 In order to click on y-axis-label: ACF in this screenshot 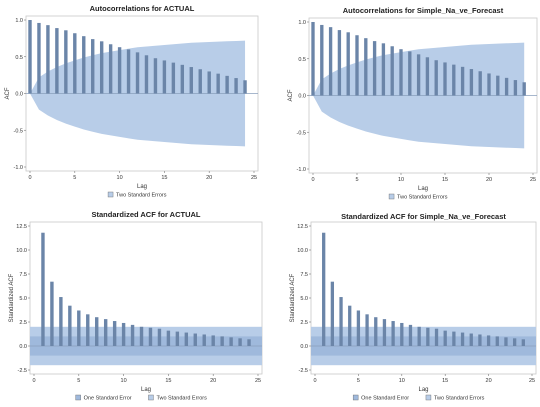, I will do `click(291, 95)`.